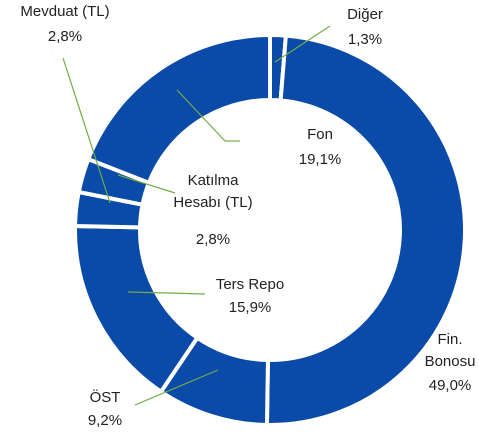  What do you see at coordinates (450, 350) in the screenshot?
I see `category-label: Fin. Bonosu` at bounding box center [450, 350].